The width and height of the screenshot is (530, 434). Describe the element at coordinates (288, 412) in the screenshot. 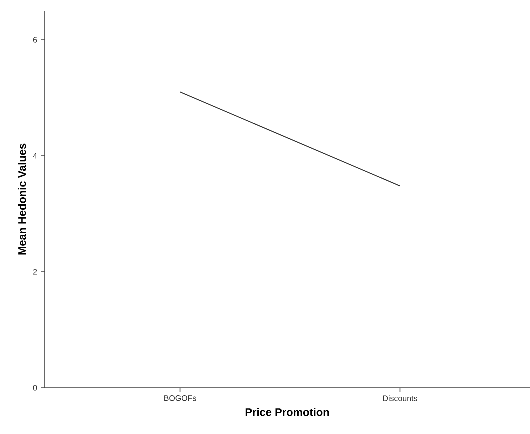

I see `x-axis-title: Price Promotion` at that location.